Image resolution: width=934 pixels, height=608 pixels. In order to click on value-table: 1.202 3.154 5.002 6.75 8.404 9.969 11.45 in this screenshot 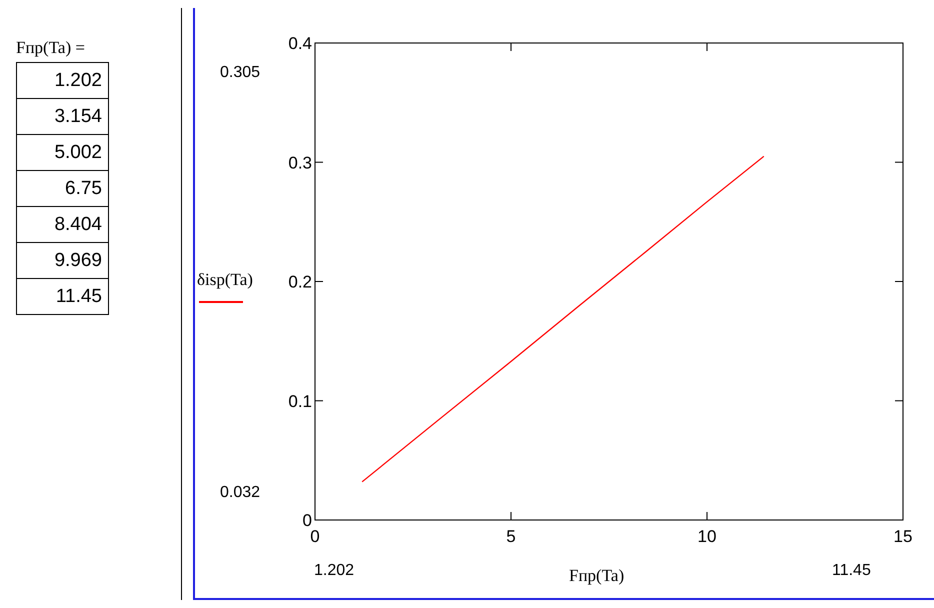, I will do `click(62, 188)`.